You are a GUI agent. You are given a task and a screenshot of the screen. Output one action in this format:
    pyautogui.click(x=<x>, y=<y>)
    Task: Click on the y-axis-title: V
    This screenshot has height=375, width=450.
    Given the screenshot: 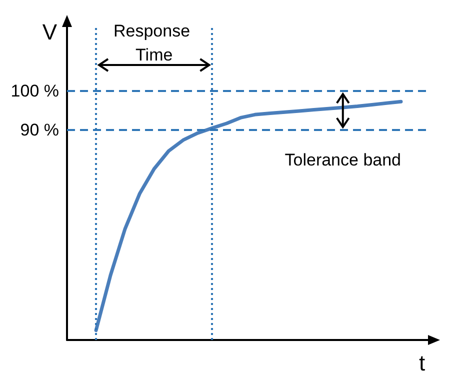 What is the action you would take?
    pyautogui.click(x=50, y=32)
    